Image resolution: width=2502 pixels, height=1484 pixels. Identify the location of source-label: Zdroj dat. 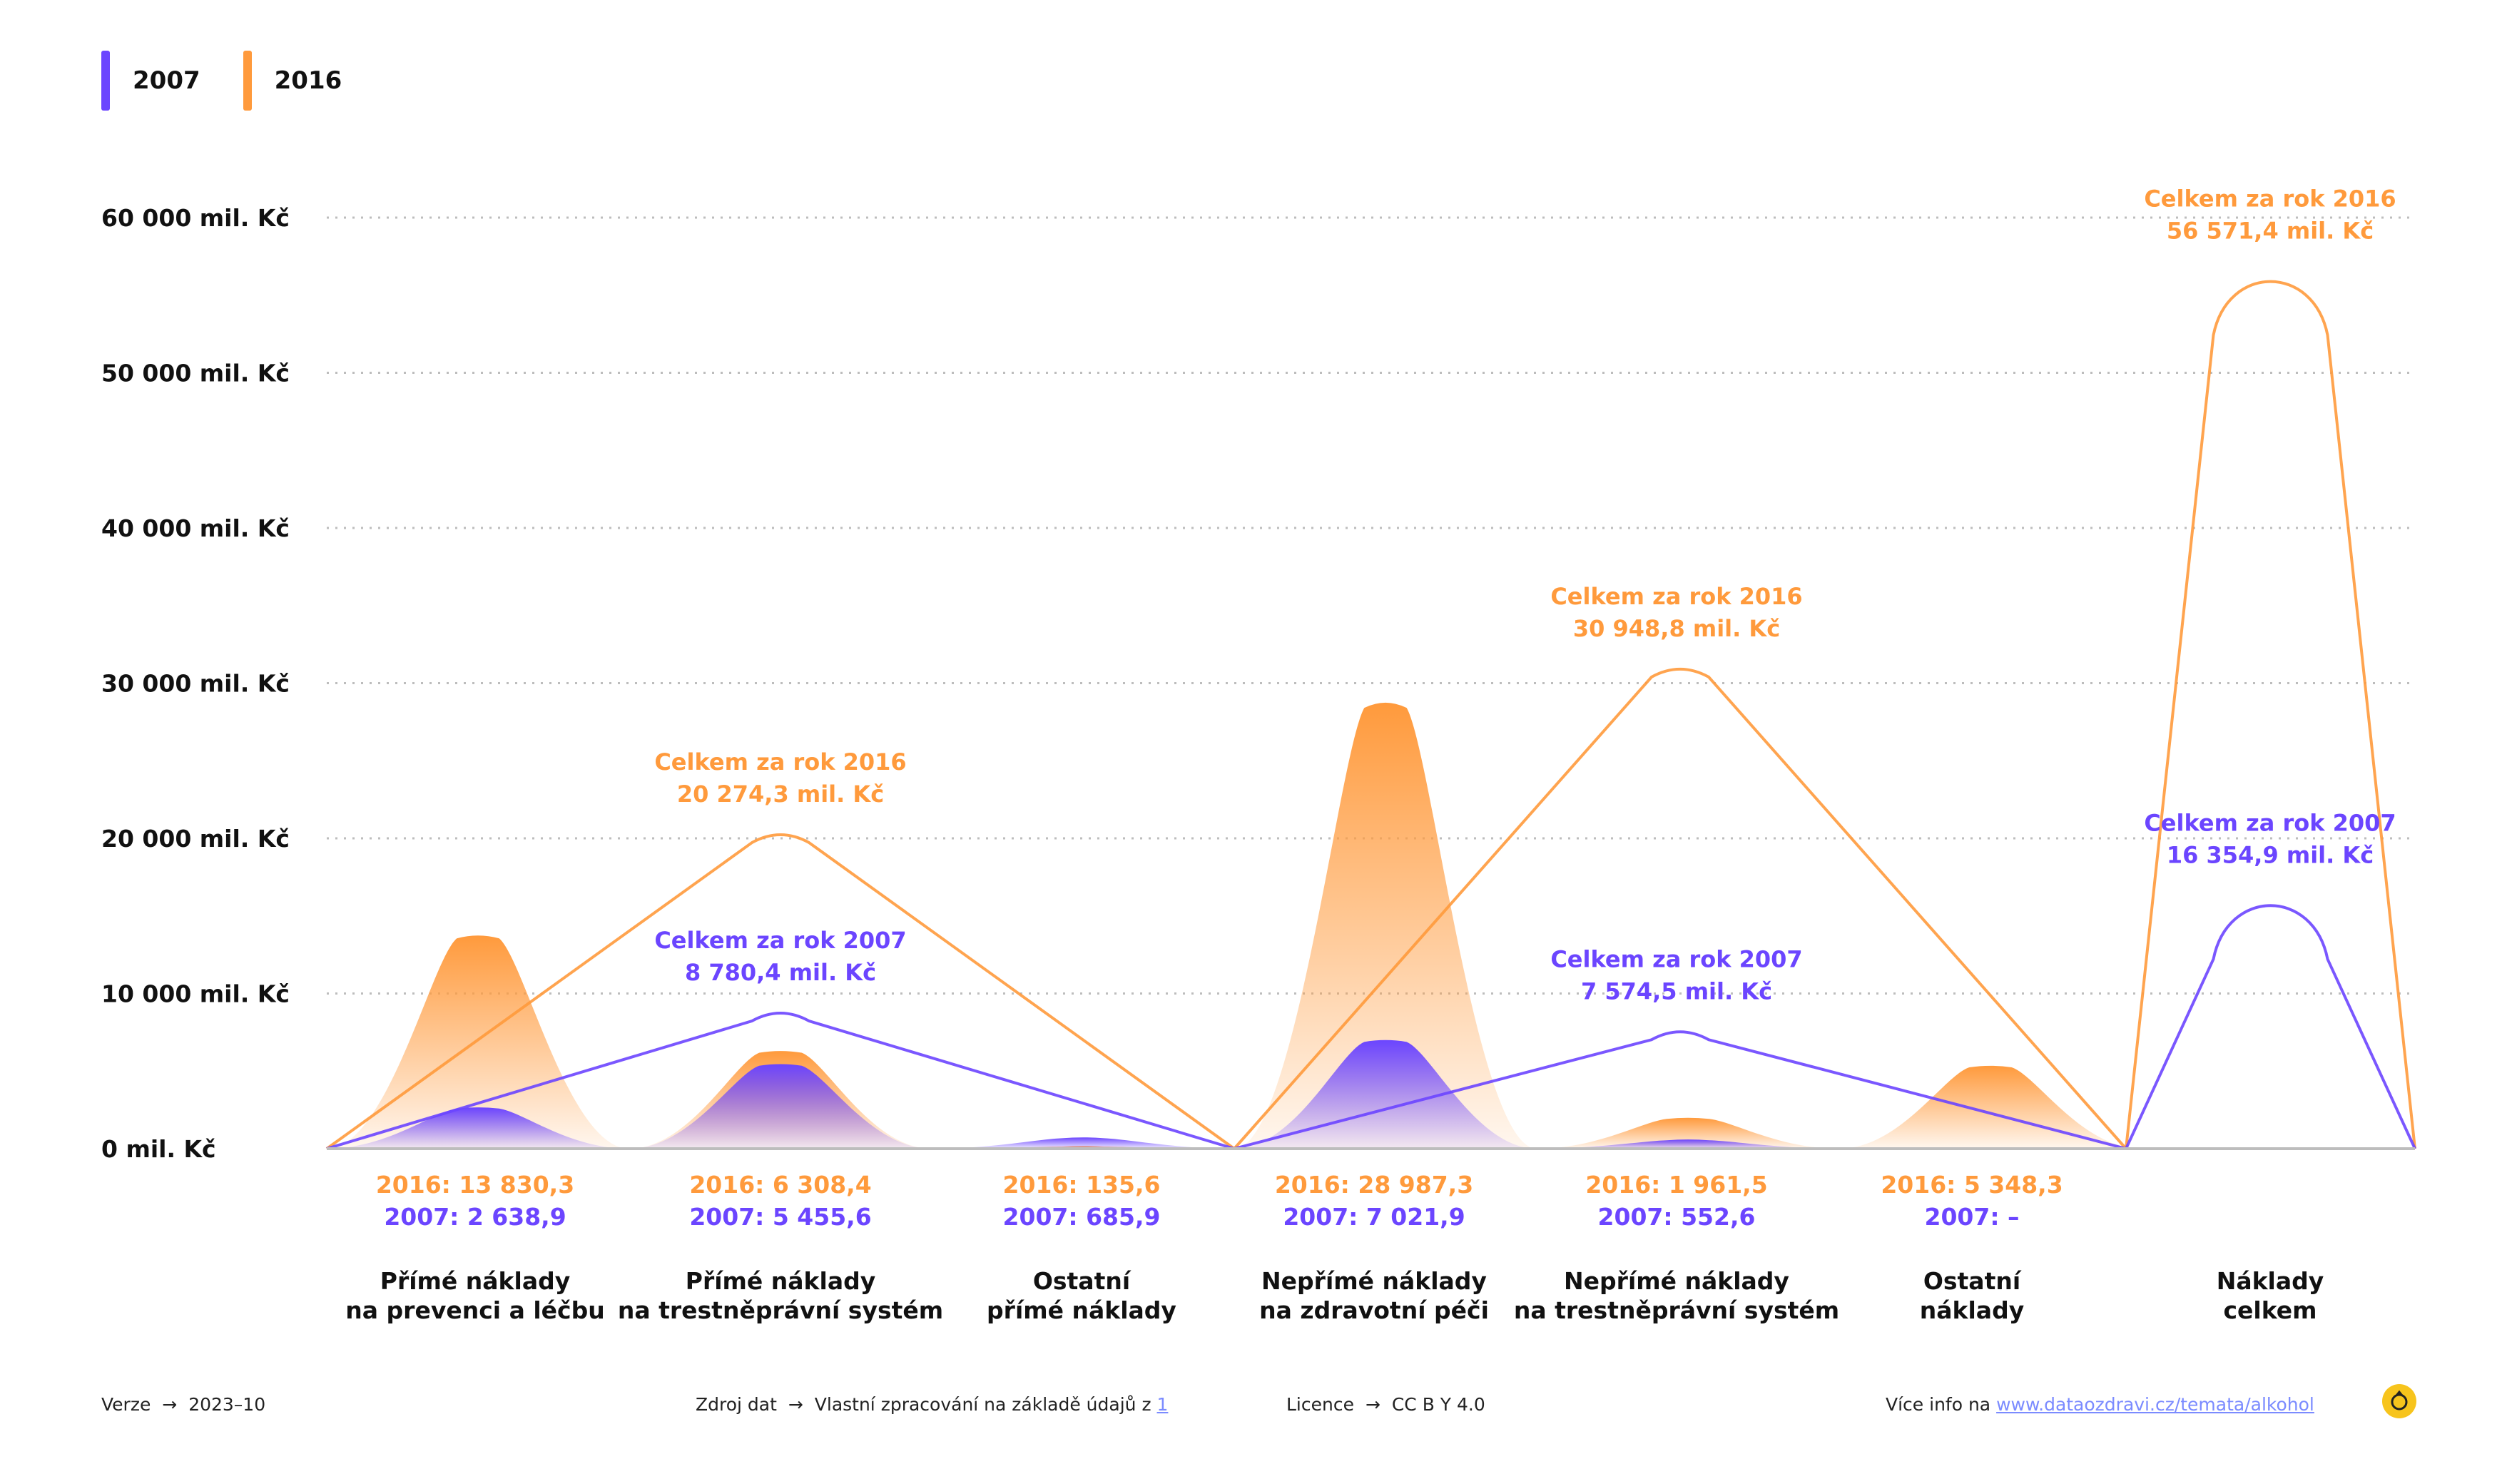
(736, 1404).